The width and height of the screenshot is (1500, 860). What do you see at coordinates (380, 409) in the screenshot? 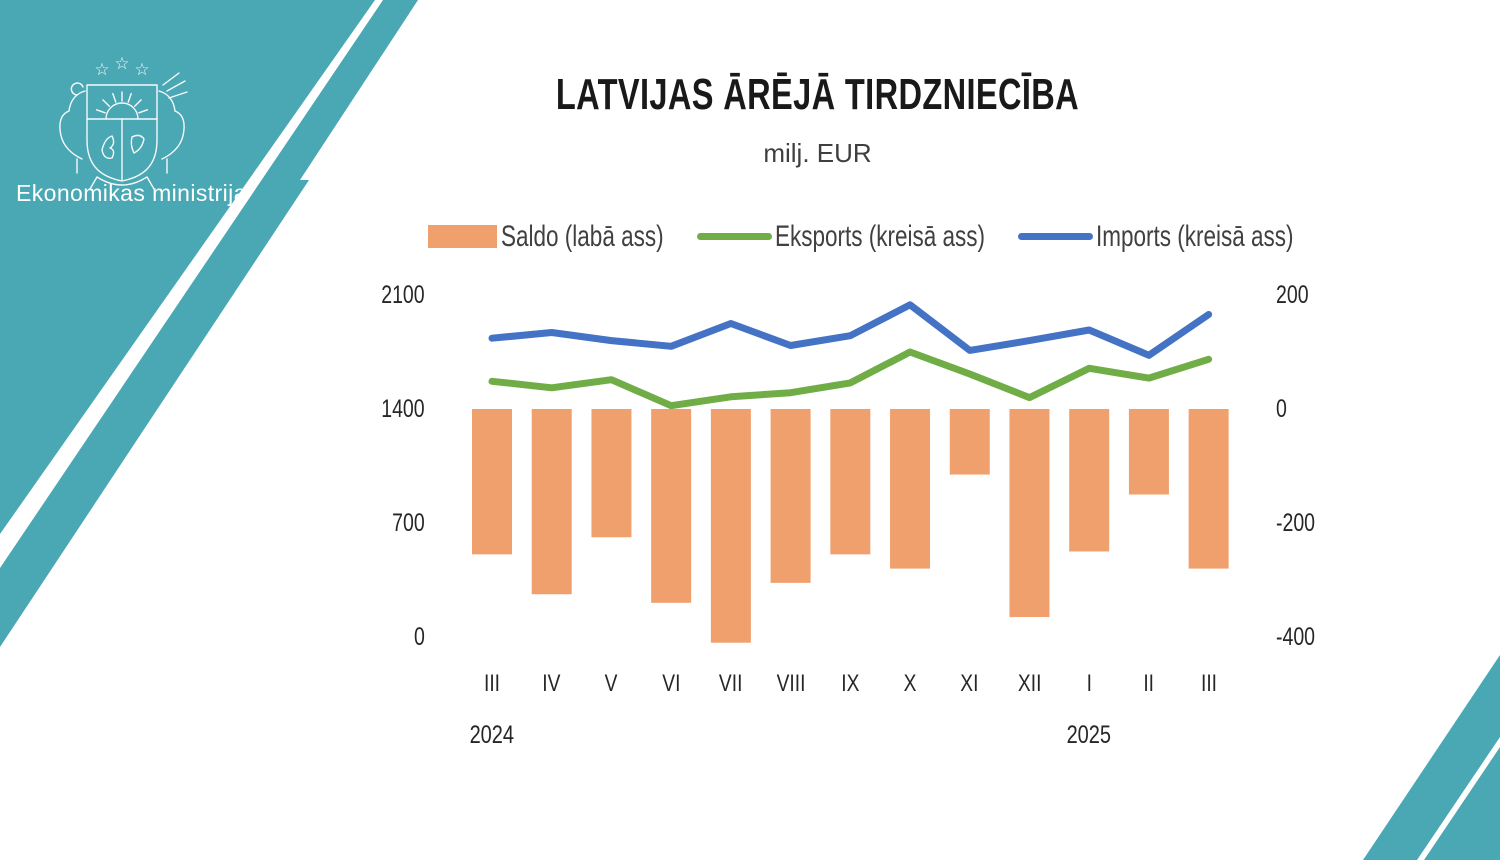
I see `y-axis-left-tick: 1400` at bounding box center [380, 409].